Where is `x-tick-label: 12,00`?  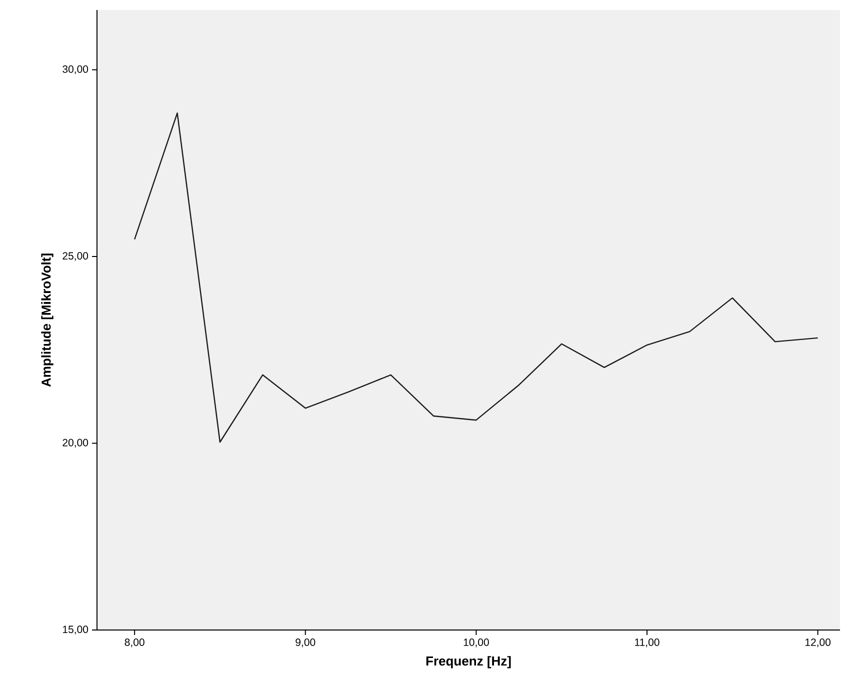
x-tick-label: 12,00 is located at coordinates (818, 643).